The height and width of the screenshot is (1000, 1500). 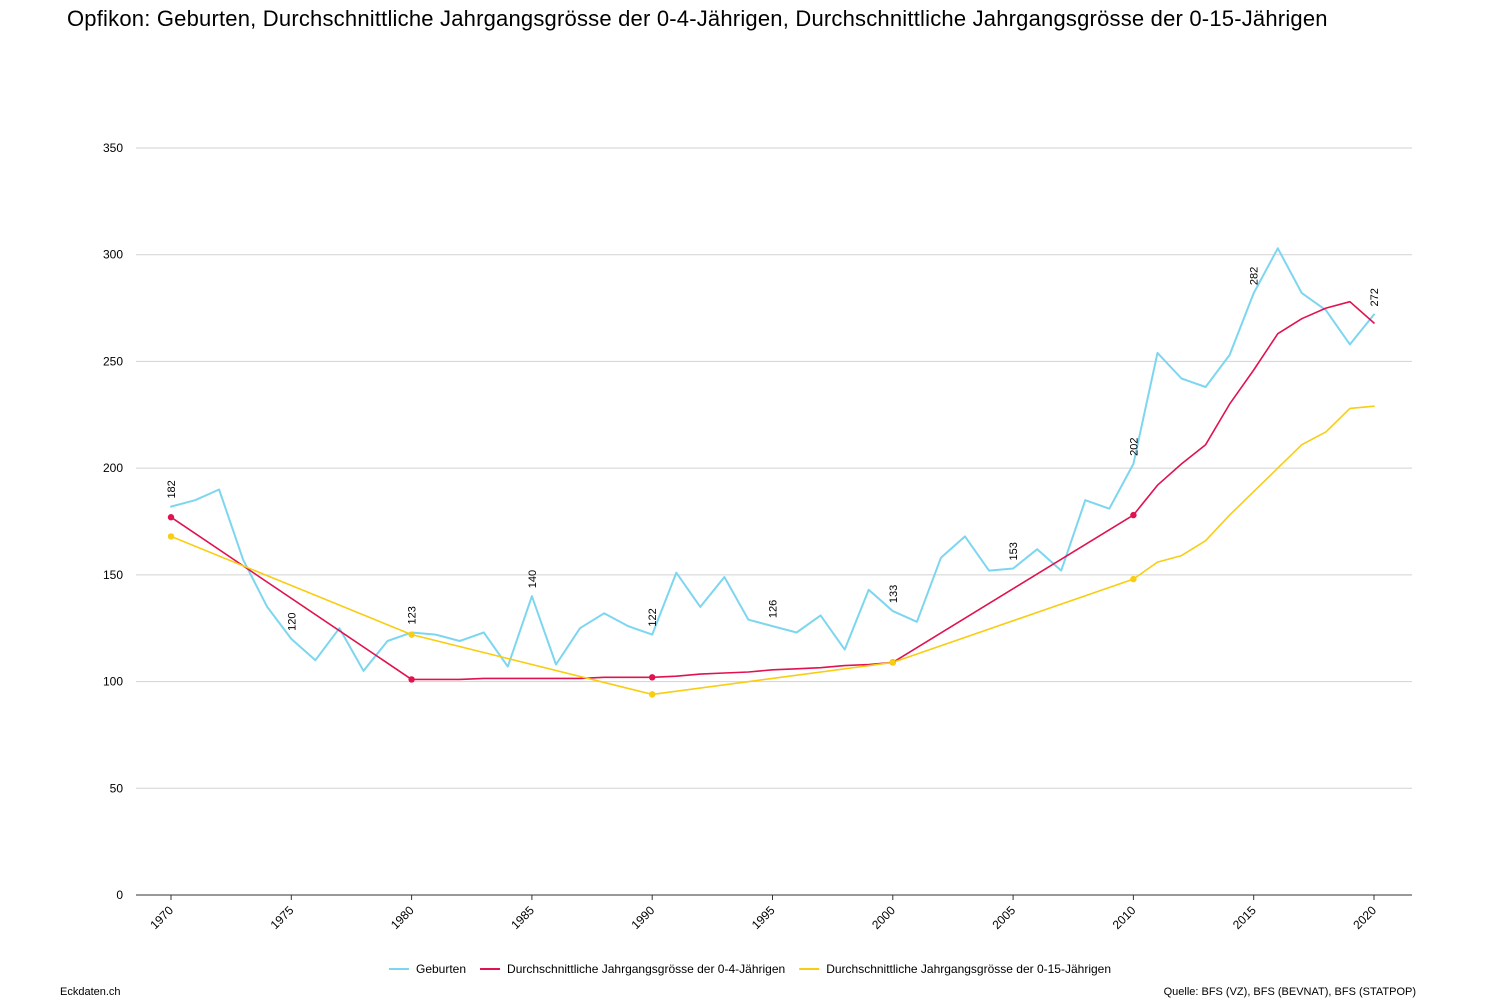 I want to click on data-label: 120, so click(x=292, y=622).